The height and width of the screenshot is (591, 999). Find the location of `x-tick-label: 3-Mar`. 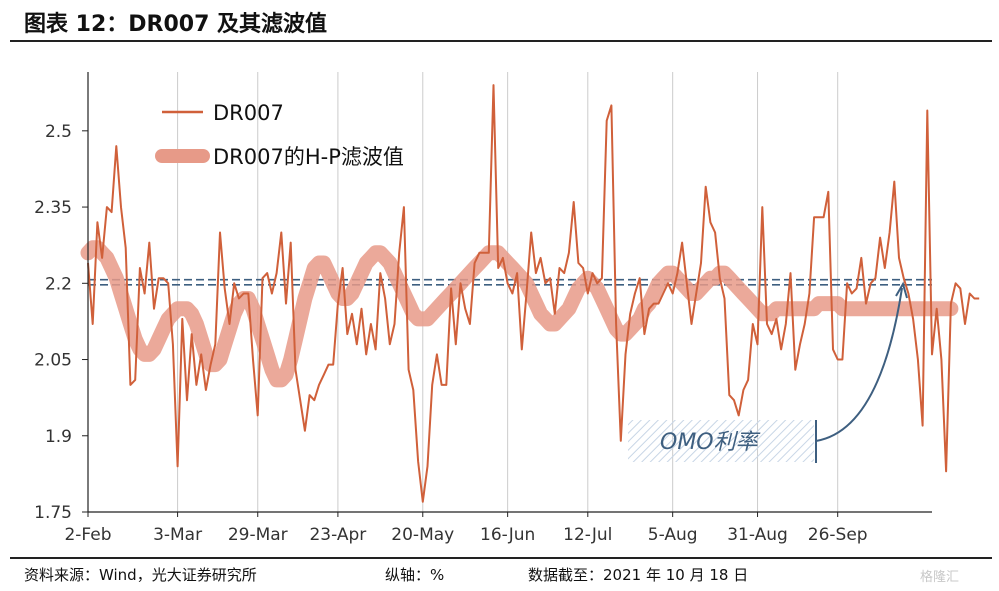

x-tick-label: 3-Mar is located at coordinates (177, 535).